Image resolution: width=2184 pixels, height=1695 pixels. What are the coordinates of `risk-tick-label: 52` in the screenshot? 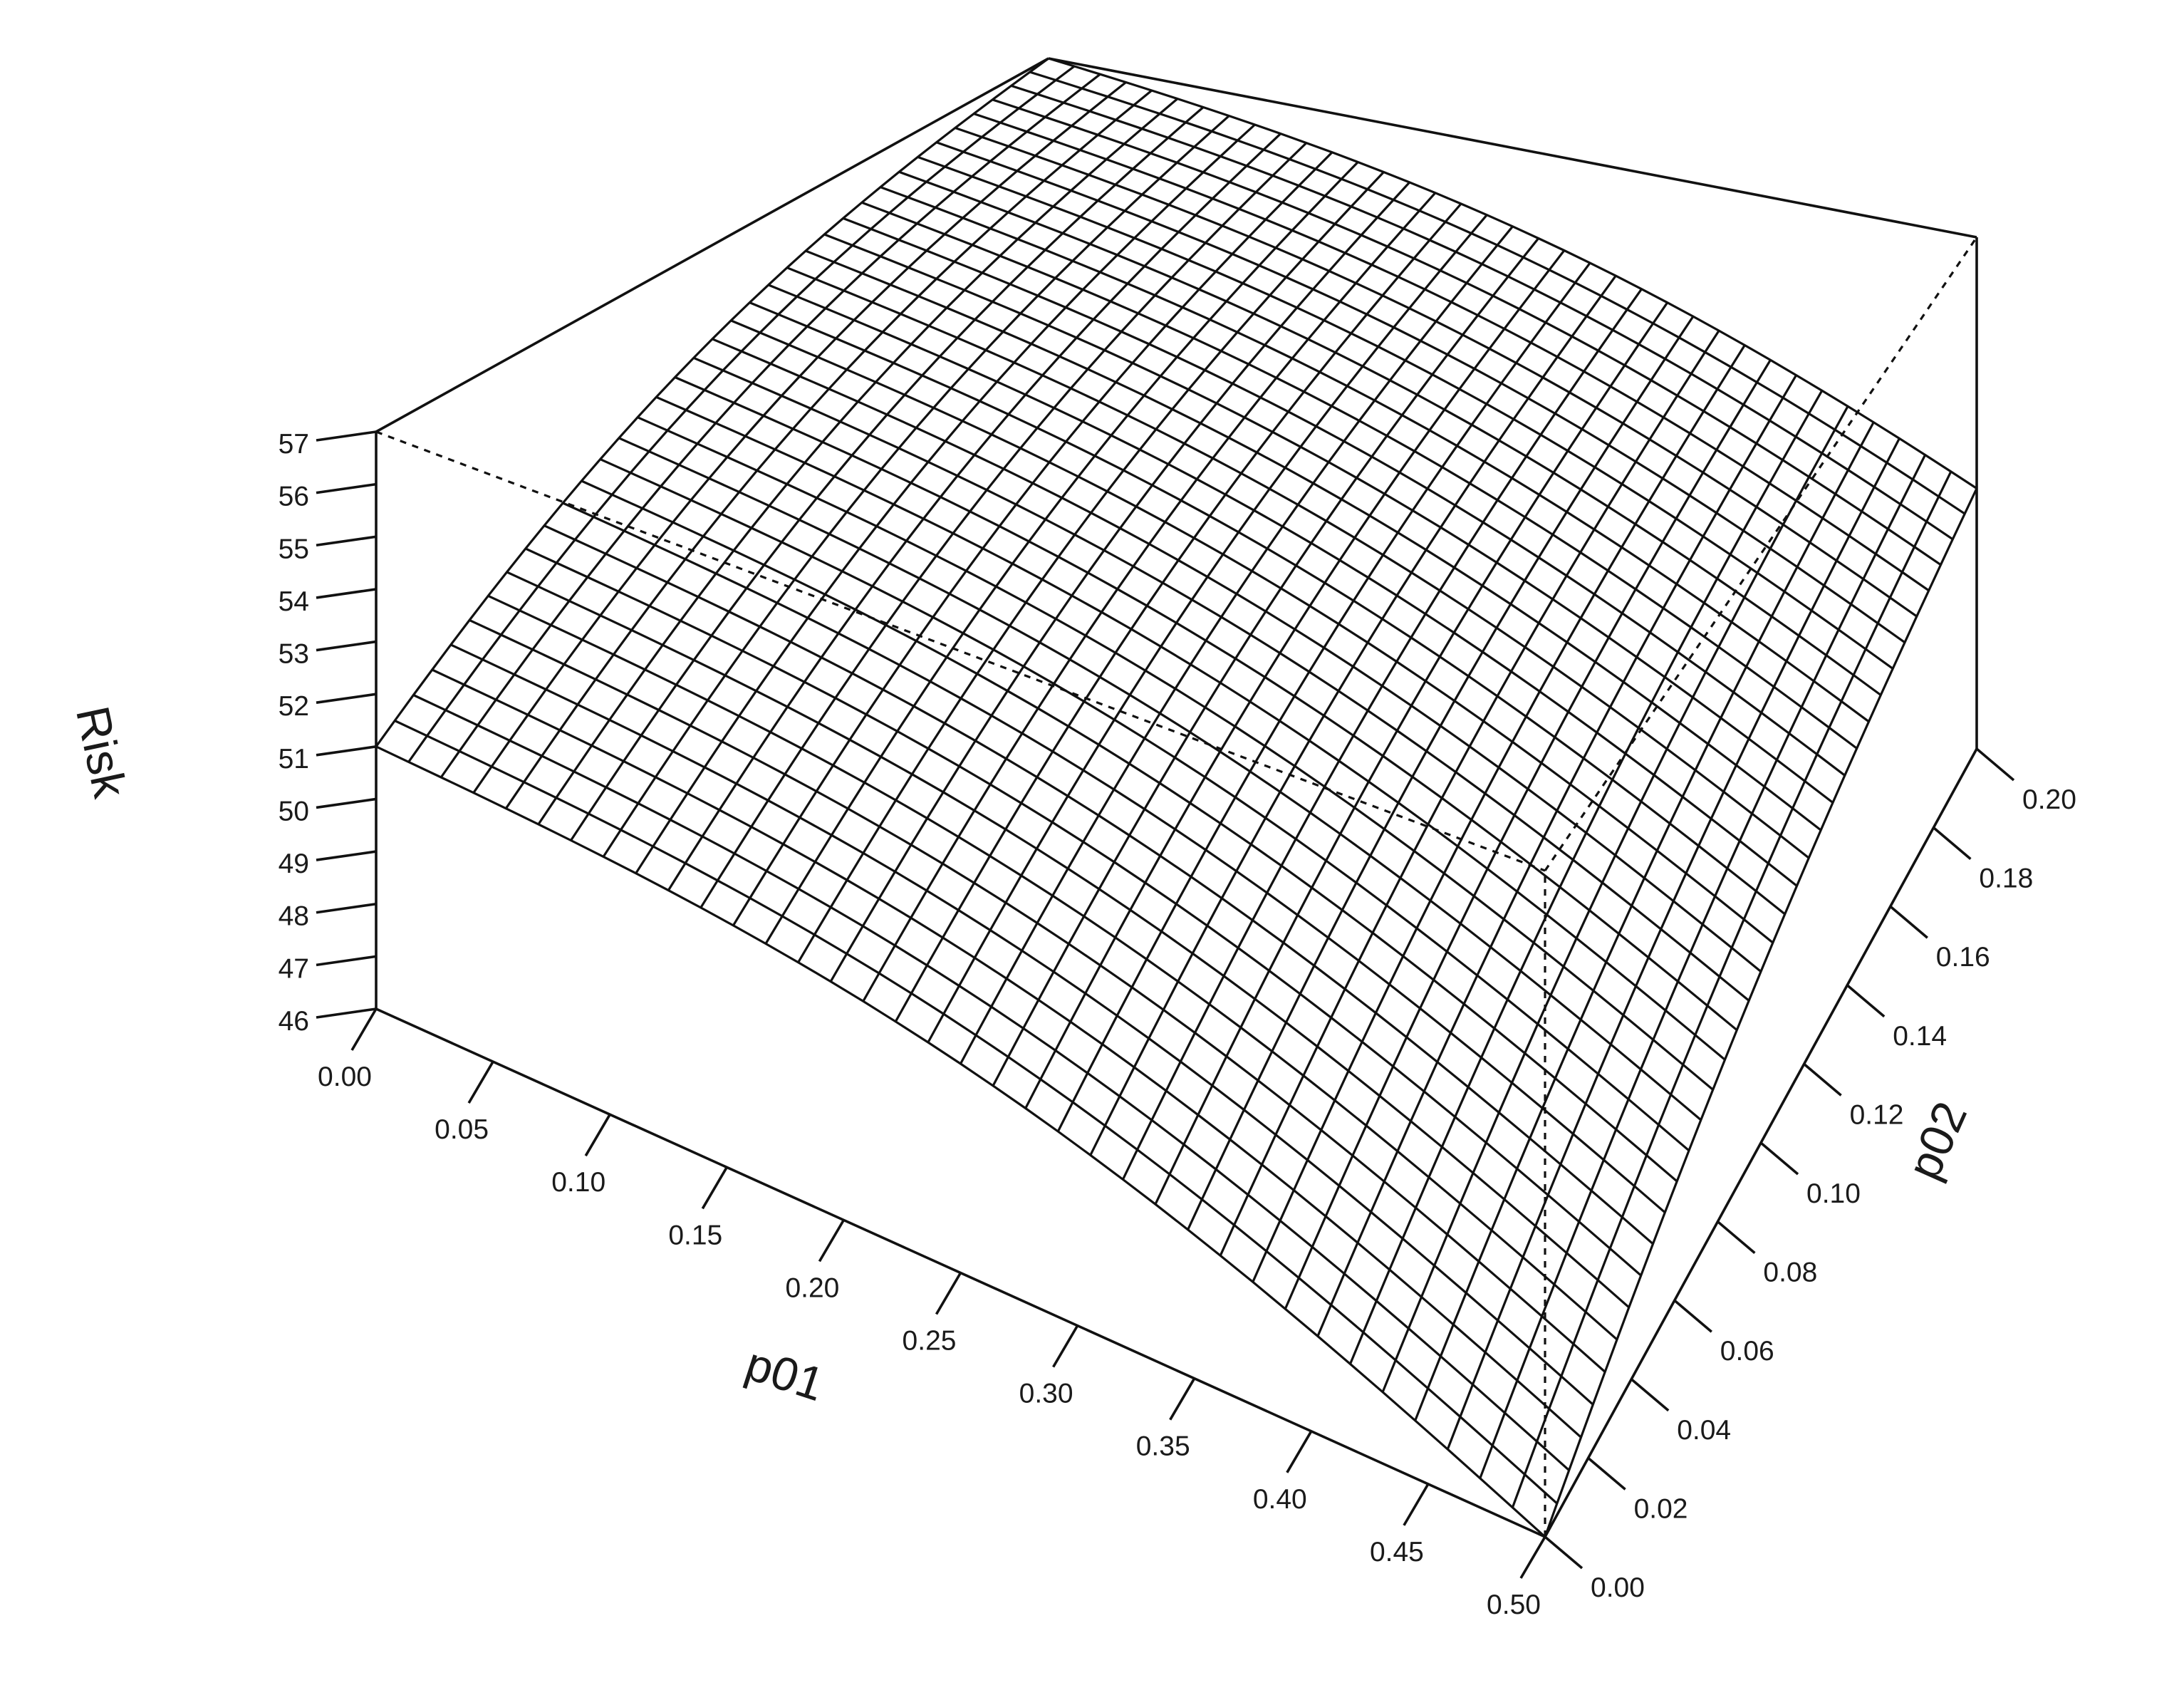 It's located at (294, 706).